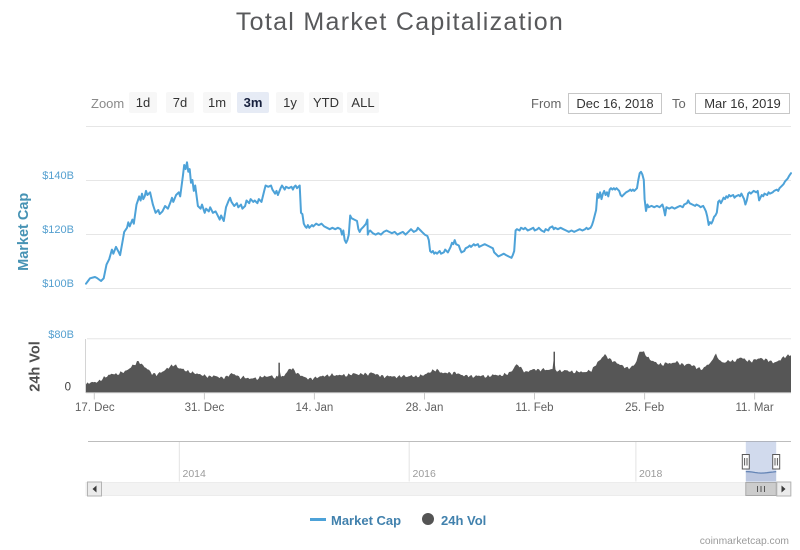 Image resolution: width=800 pixels, height=550 pixels. I want to click on svg-text: 31. Dec, so click(205, 408).